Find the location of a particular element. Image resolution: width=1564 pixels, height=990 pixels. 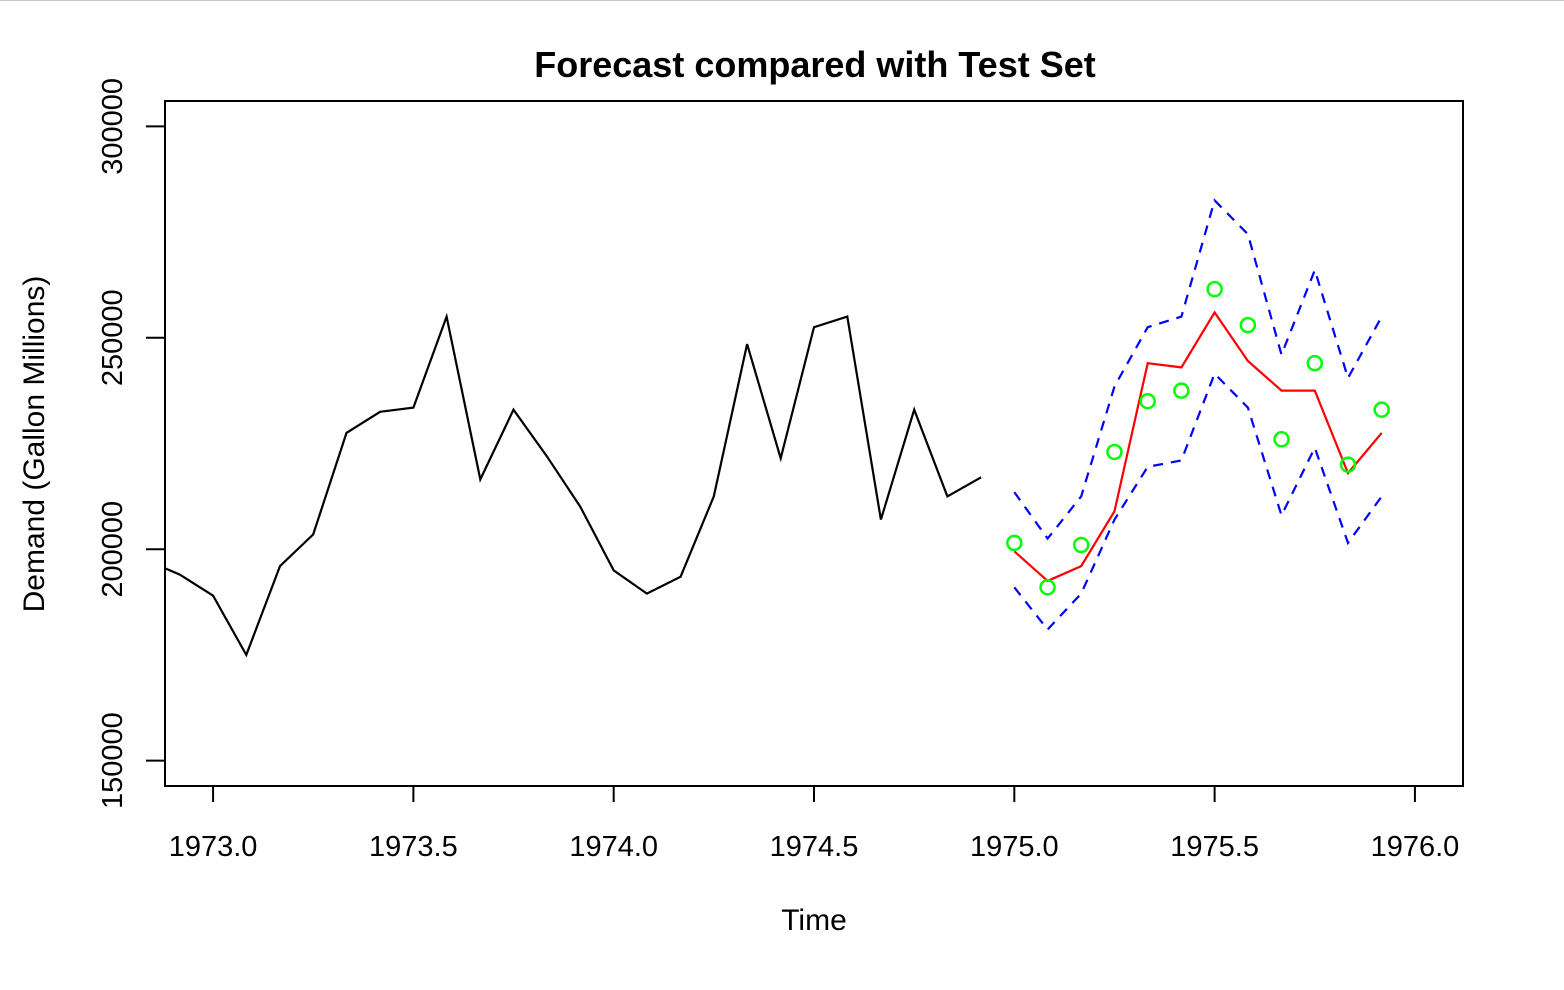

x-tick-label: 1976.0 is located at coordinates (1415, 847).